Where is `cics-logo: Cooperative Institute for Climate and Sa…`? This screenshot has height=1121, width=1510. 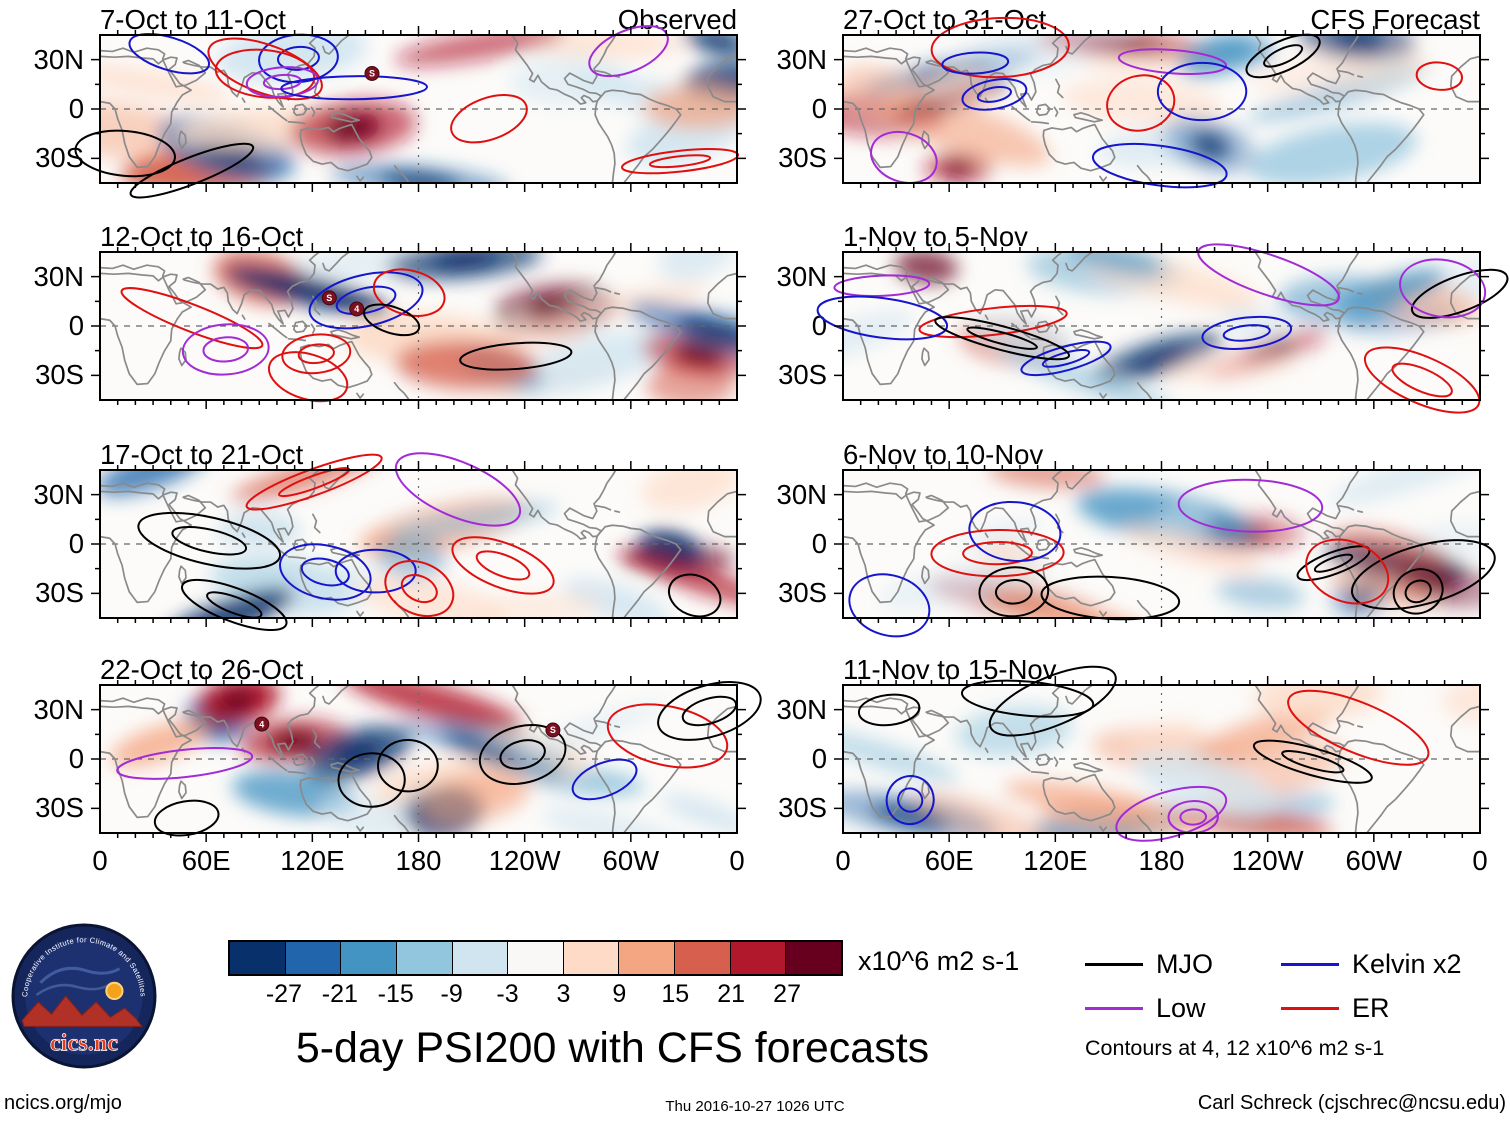
cics-logo: Cooperative Institute for Climate and Sa… is located at coordinates (84, 996).